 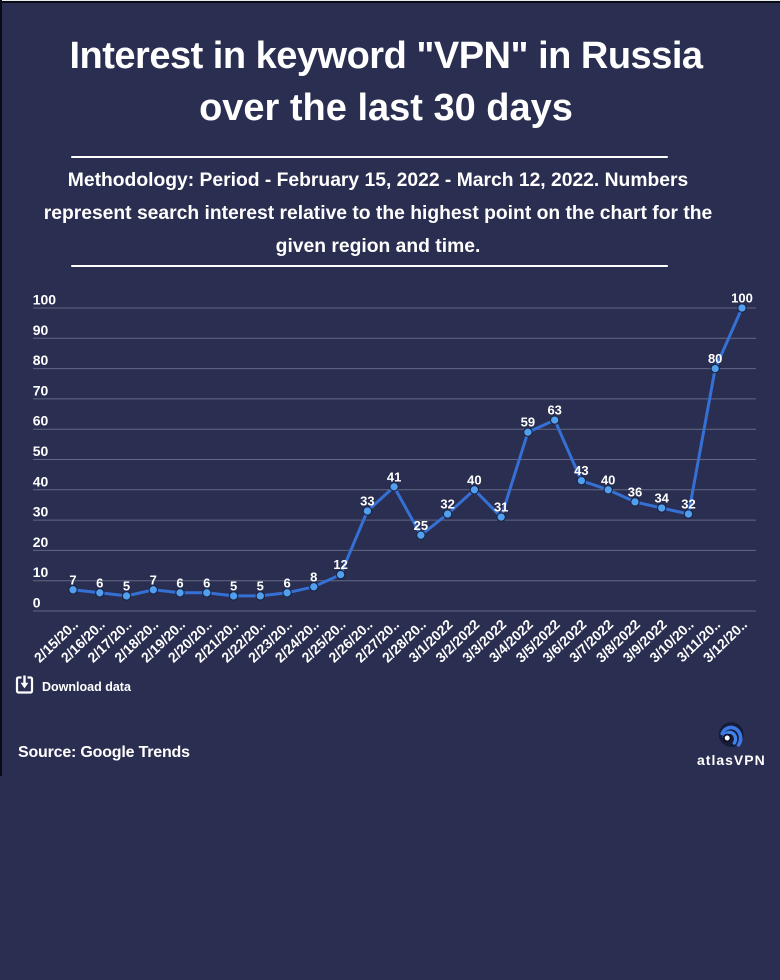 I want to click on svg-text: 63, so click(x=554, y=410).